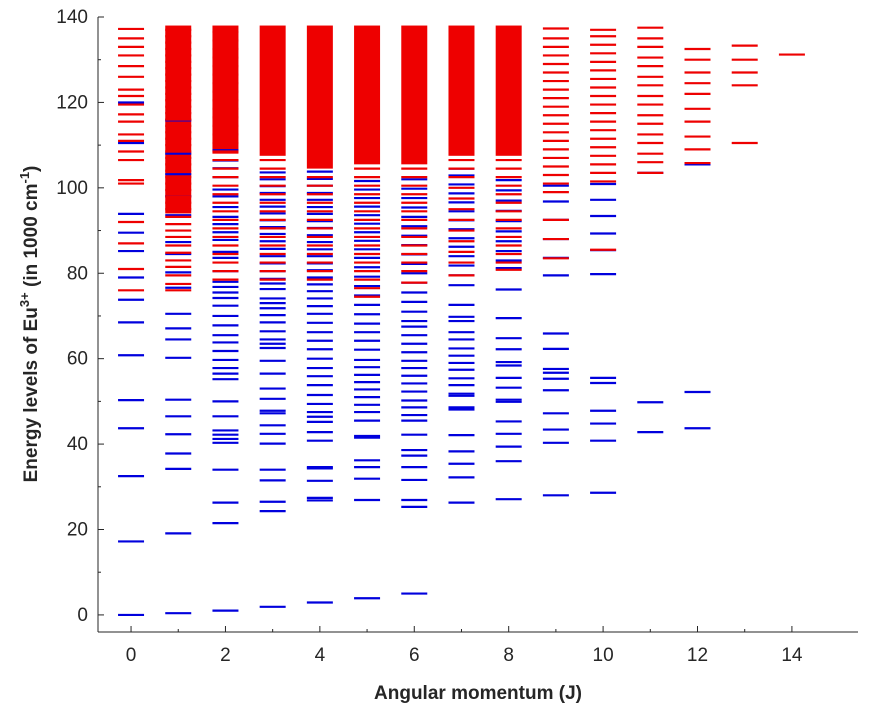 This screenshot has width=873, height=707. Describe the element at coordinates (77, 530) in the screenshot. I see `y-tick-label: 20` at that location.